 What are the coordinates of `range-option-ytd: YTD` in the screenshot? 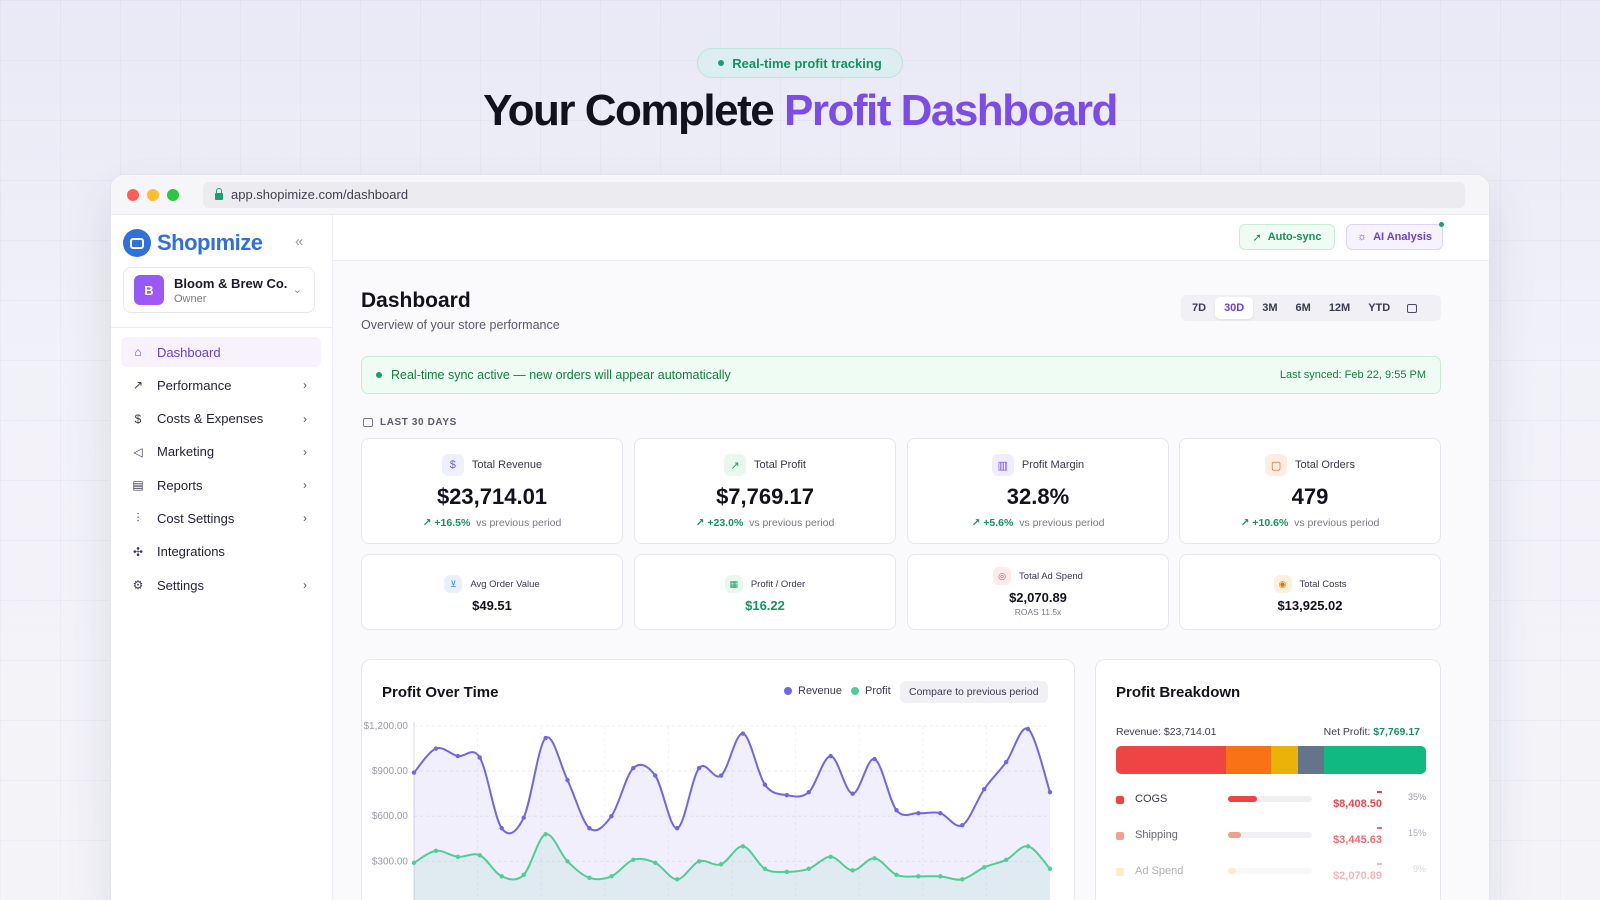 It's located at (1379, 308).